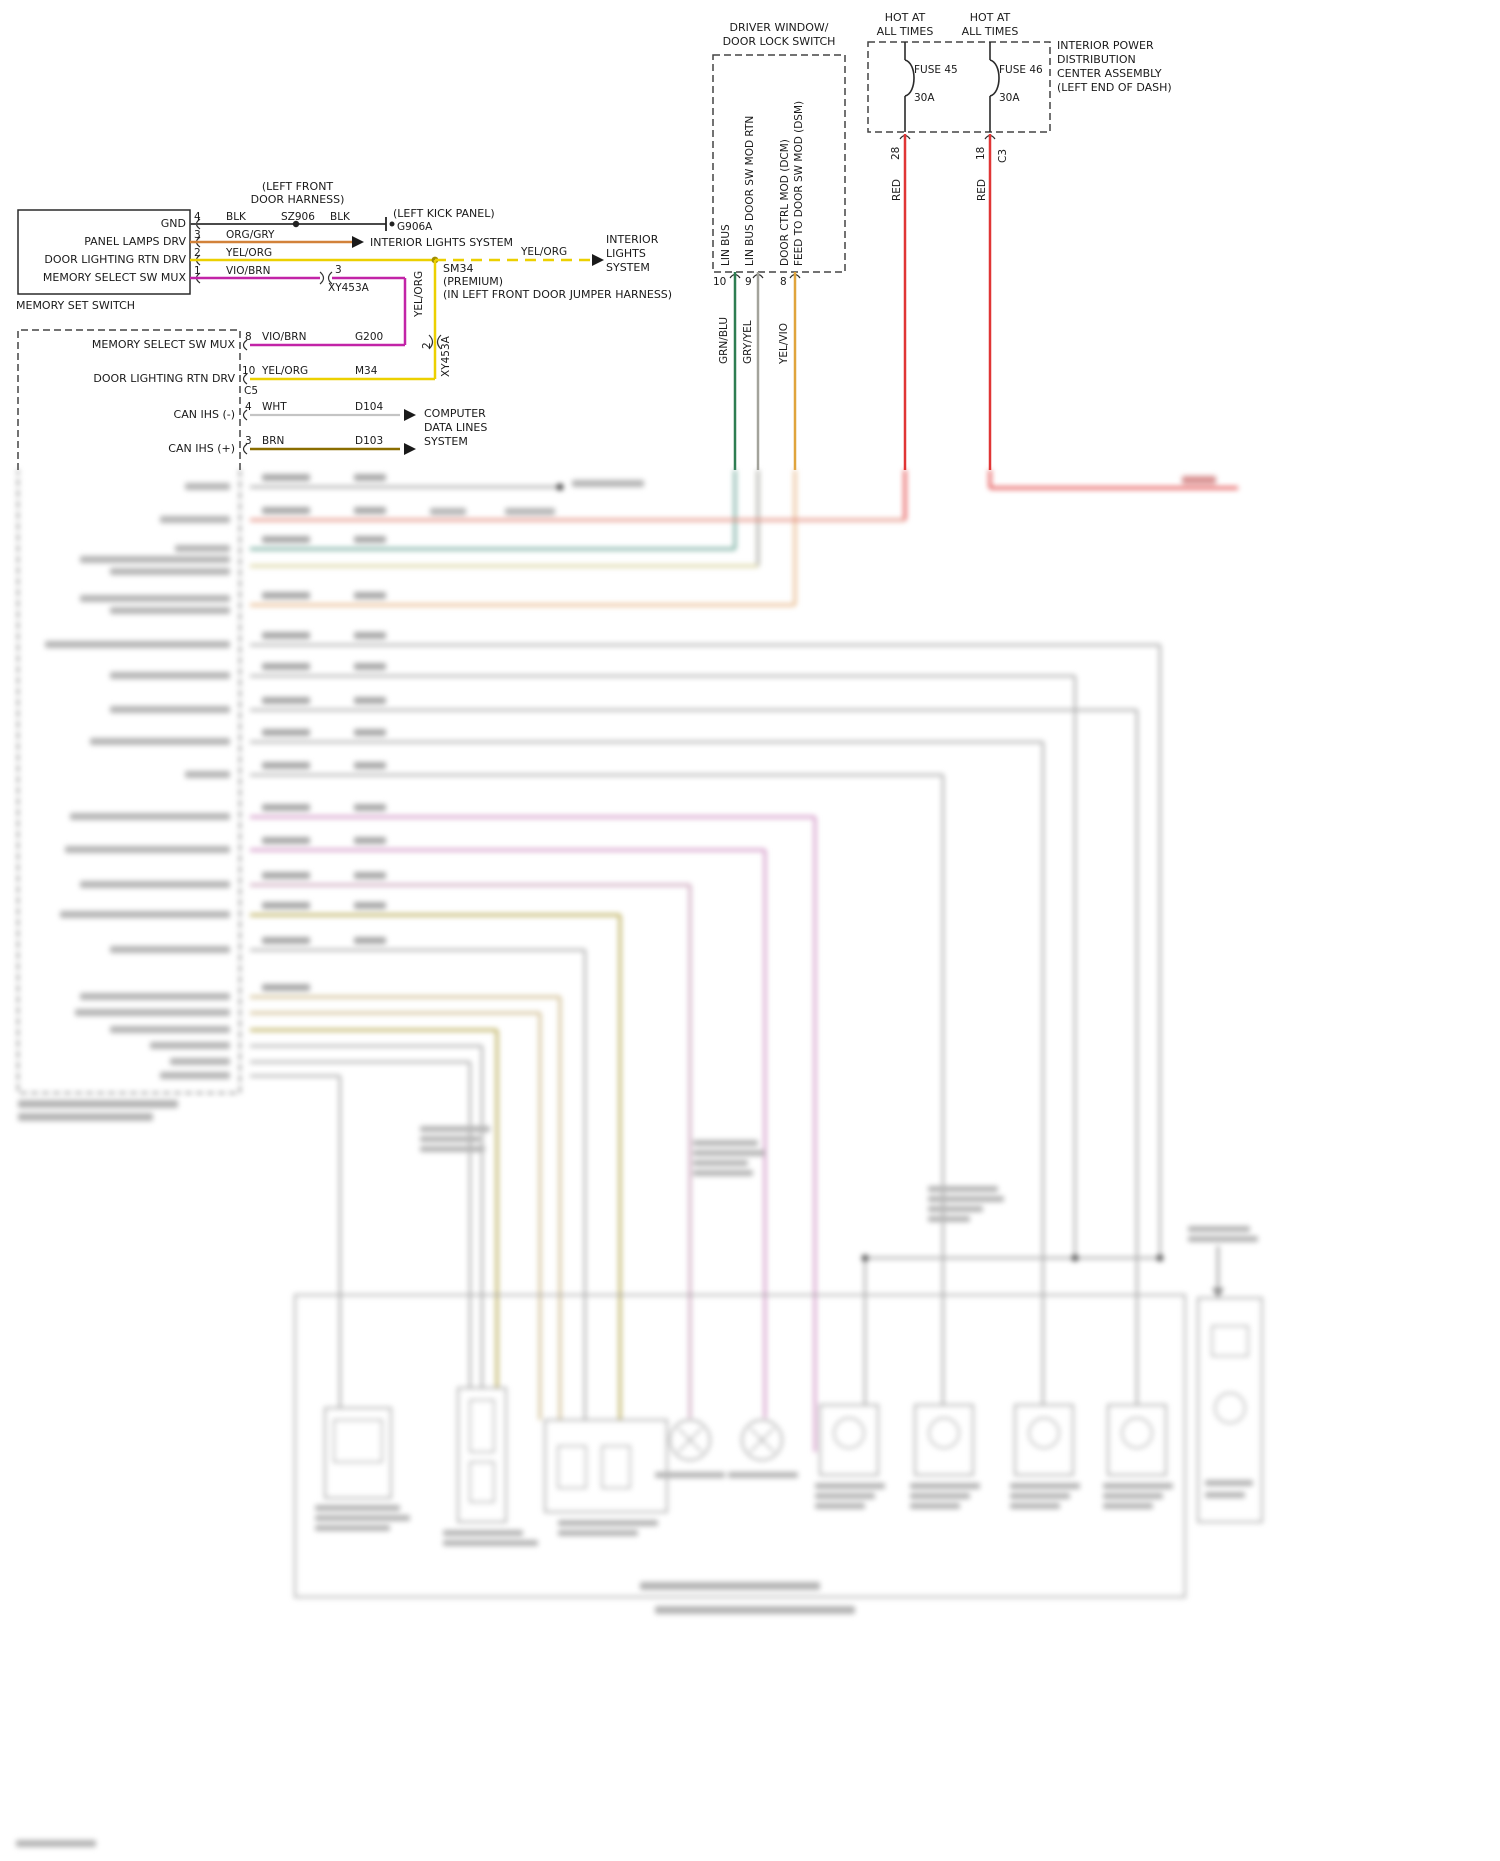 This screenshot has height=1861, width=1500. Describe the element at coordinates (419, 293) in the screenshot. I see `wire-color-yel-org-vertical: YEL/ORG` at that location.